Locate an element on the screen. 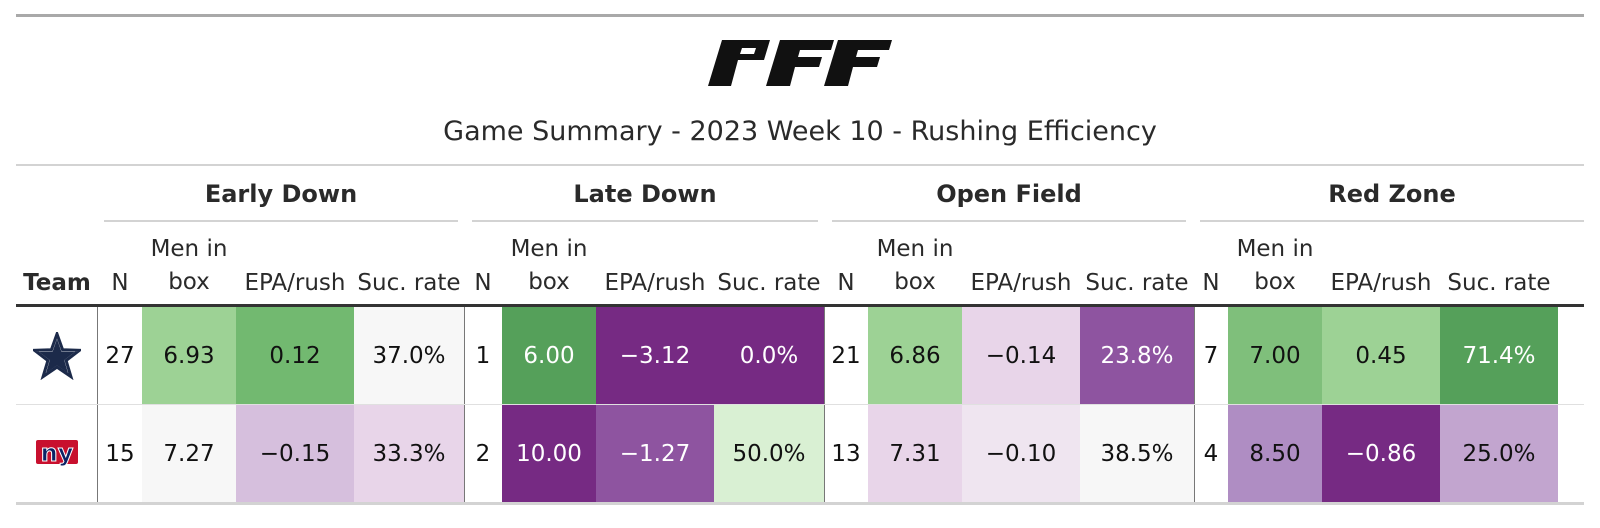  cell-late-down-n: 1 is located at coordinates (483, 356).